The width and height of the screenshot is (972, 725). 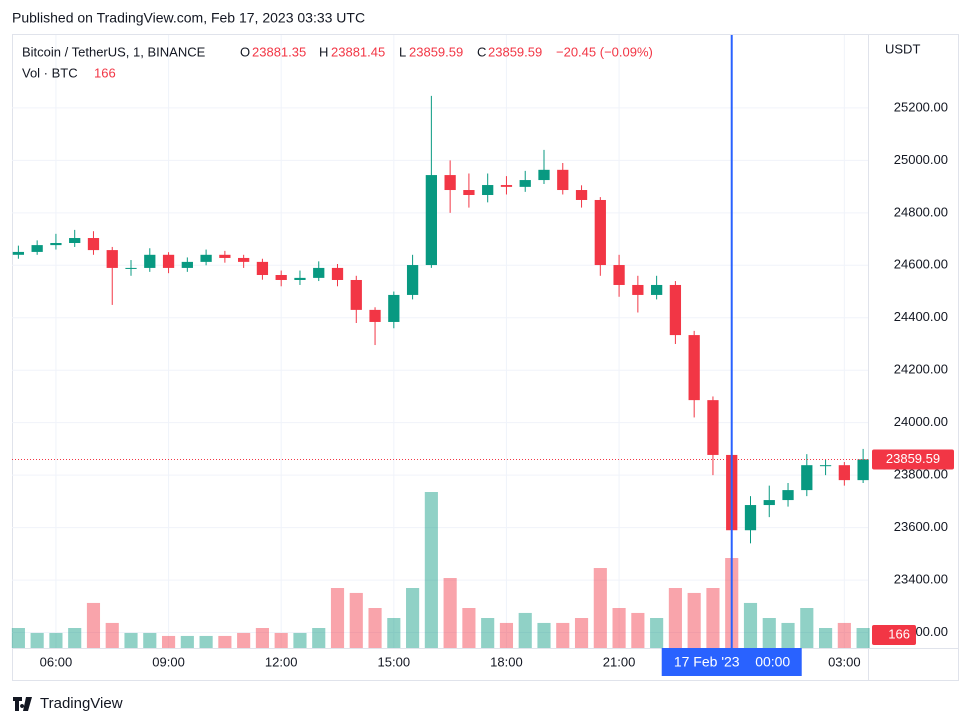 What do you see at coordinates (281, 661) in the screenshot?
I see `x-tick-label: 12:00` at bounding box center [281, 661].